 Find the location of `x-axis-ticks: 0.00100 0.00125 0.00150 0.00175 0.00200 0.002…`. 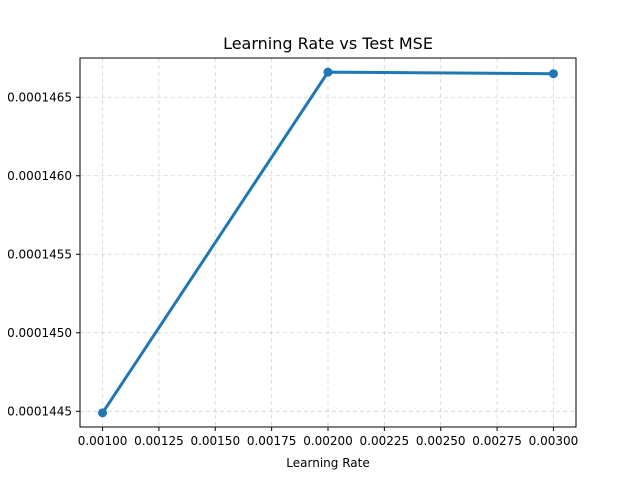

x-axis-ticks: 0.00100 0.00125 0.00150 0.00175 0.00200 0.002… is located at coordinates (328, 437).